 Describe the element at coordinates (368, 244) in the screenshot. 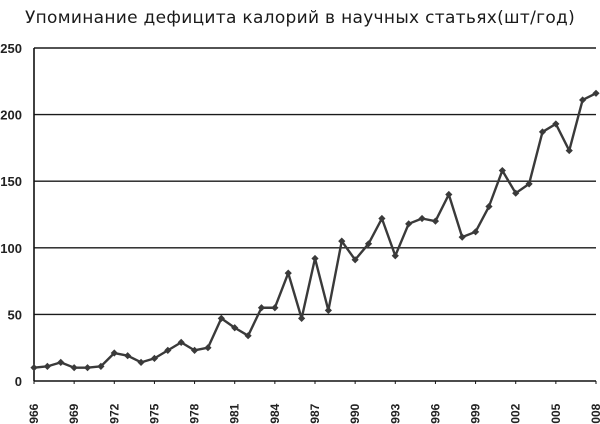

I see `data-point-1991` at that location.